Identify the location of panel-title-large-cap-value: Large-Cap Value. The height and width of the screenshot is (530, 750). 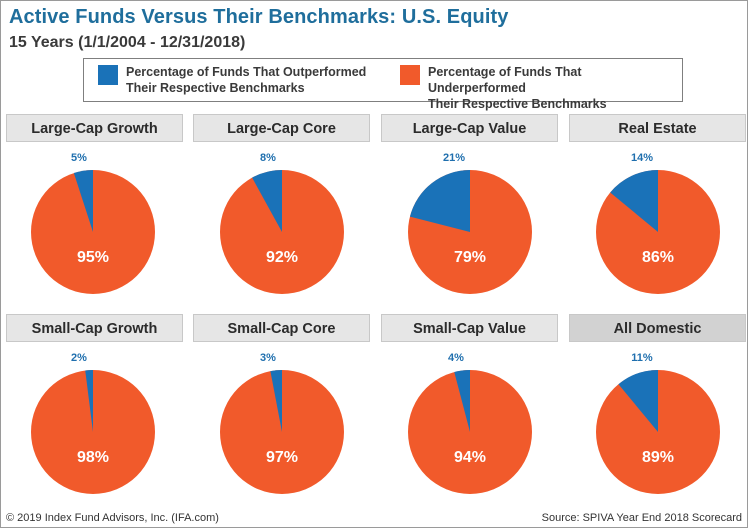
(469, 128).